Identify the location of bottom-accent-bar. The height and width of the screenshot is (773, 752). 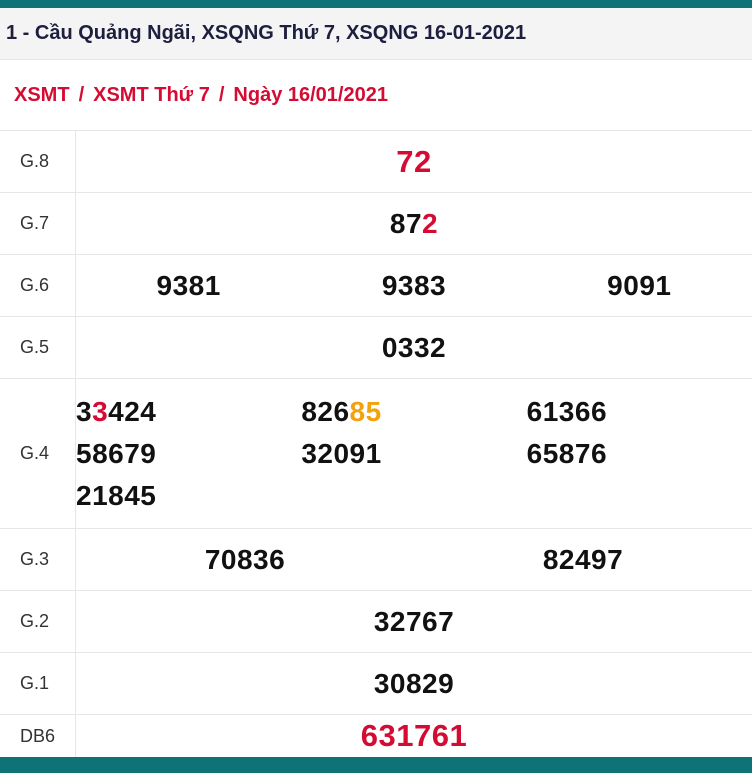
(376, 765).